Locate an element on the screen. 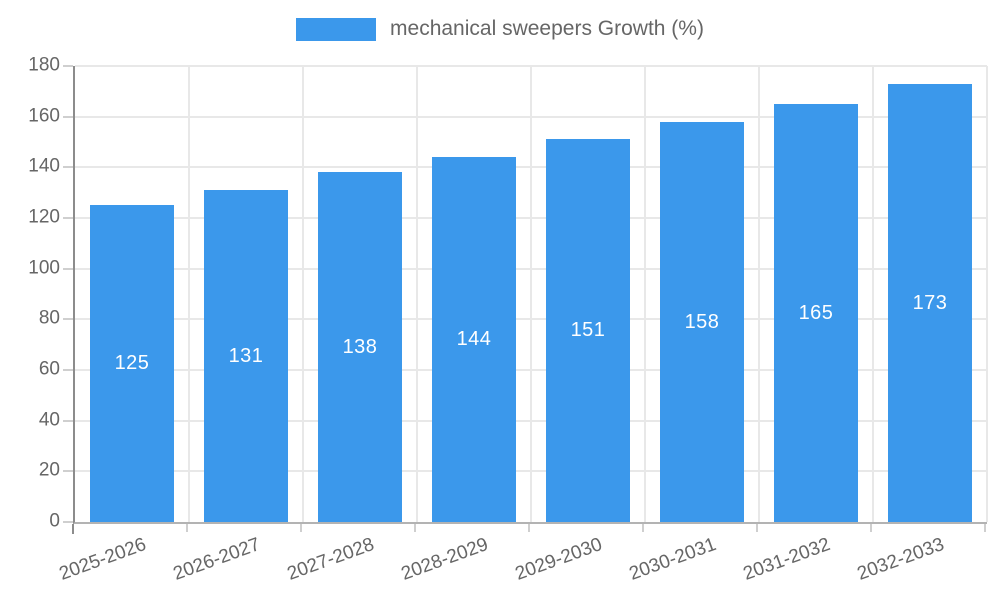 The image size is (1000, 600). x-axis-label: 2032-2033 is located at coordinates (901, 559).